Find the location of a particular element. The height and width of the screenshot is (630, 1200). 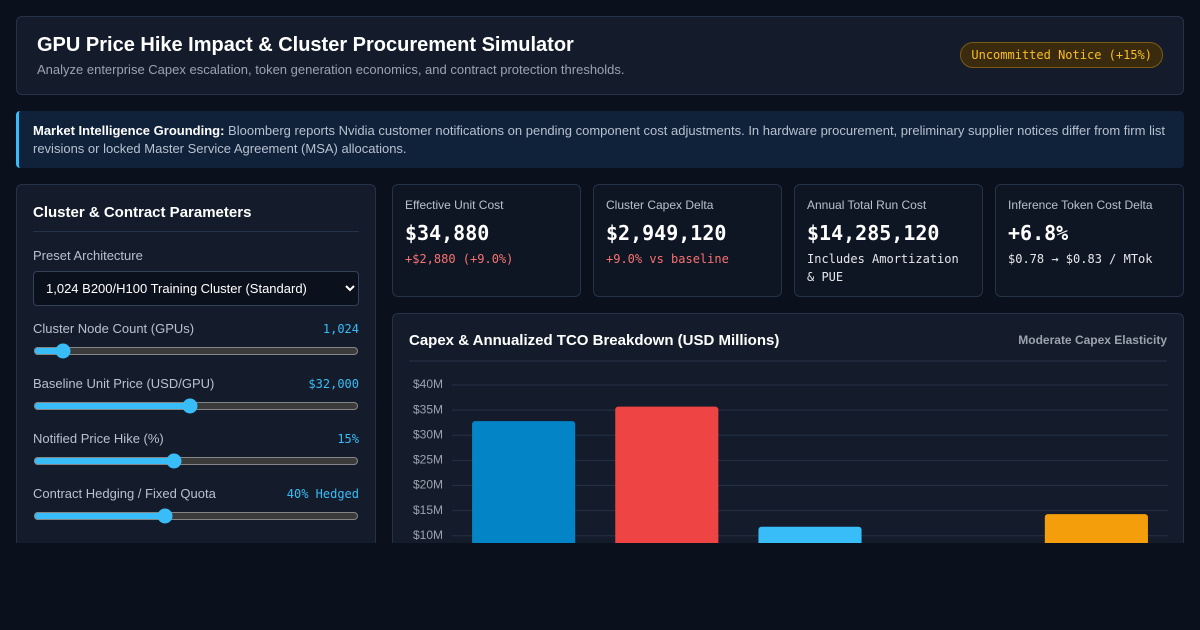

panel-title: Cluster & Contract Parameters is located at coordinates (142, 212).